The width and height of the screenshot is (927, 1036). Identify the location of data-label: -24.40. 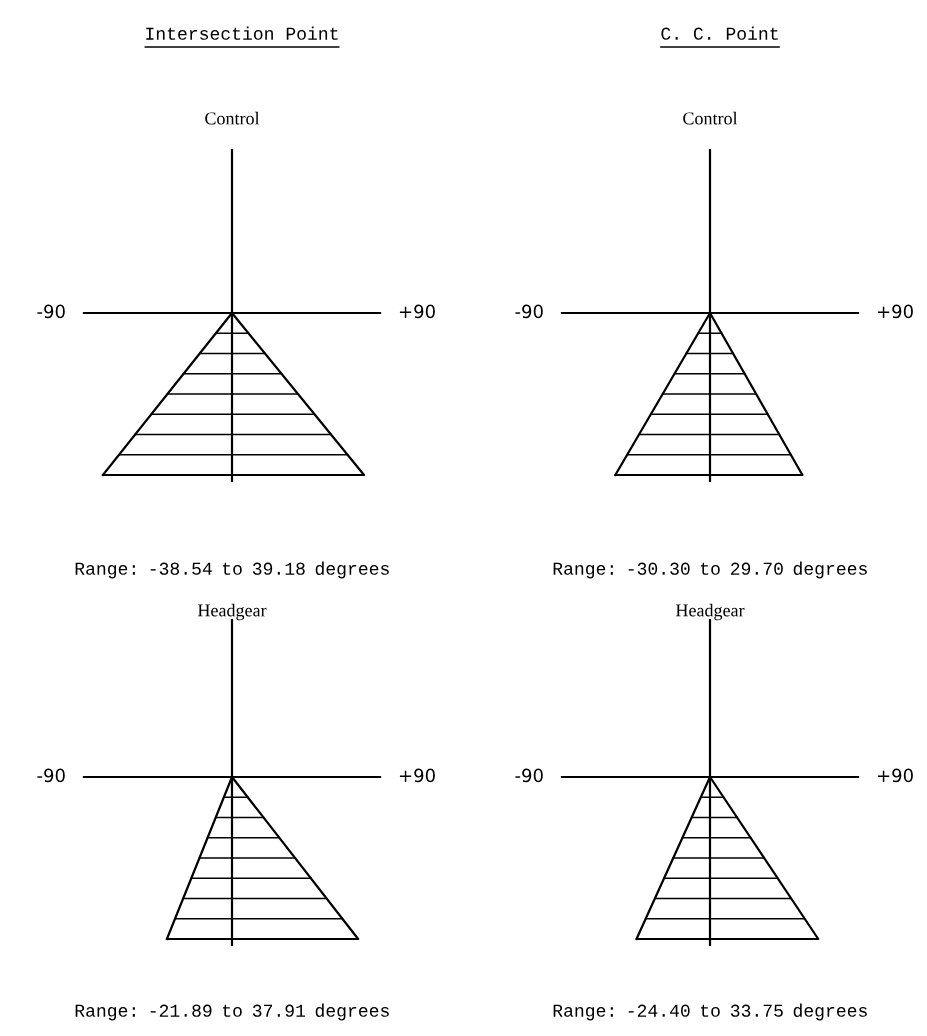
(659, 1010).